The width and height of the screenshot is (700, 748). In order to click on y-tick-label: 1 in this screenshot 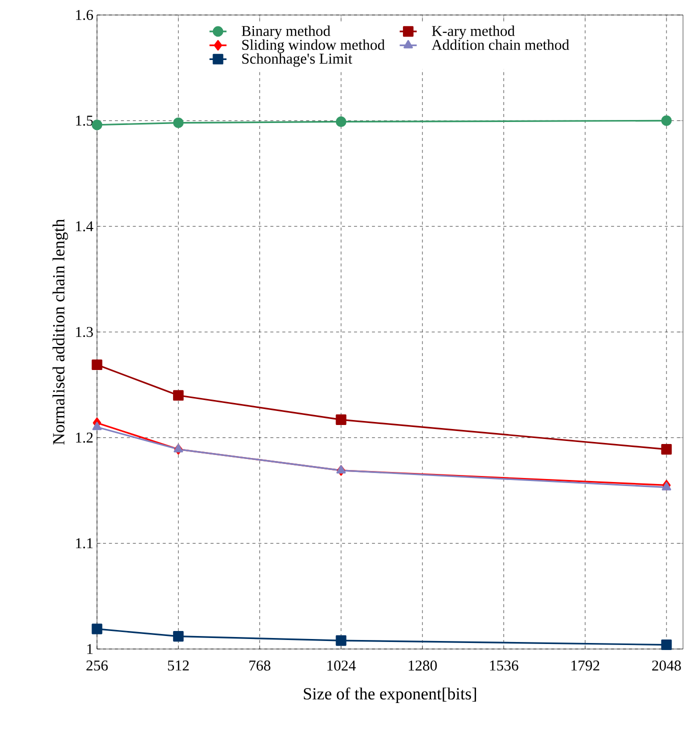, I will do `click(90, 649)`.